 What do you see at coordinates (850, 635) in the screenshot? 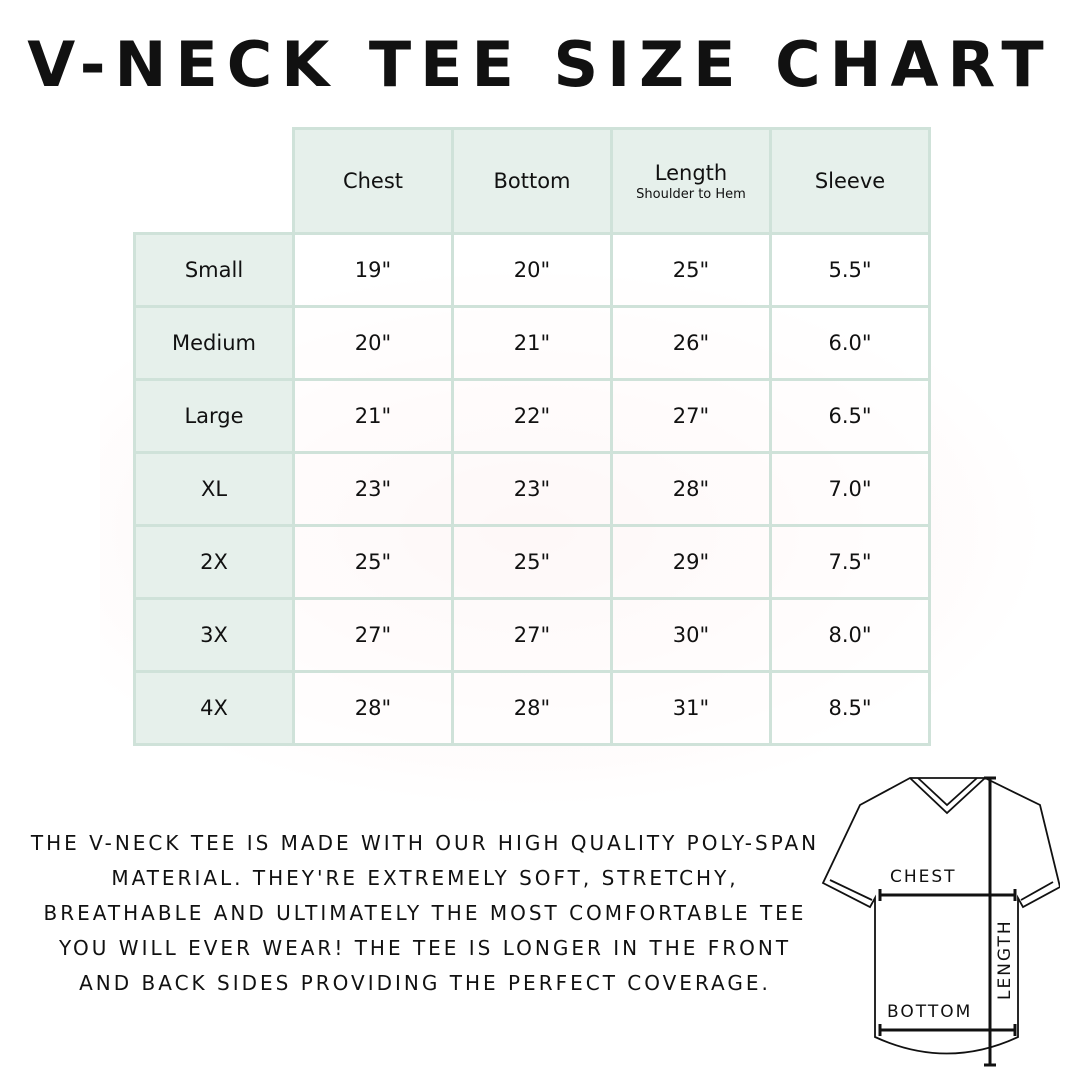
I see `measurement-cell: 8.0"` at bounding box center [850, 635].